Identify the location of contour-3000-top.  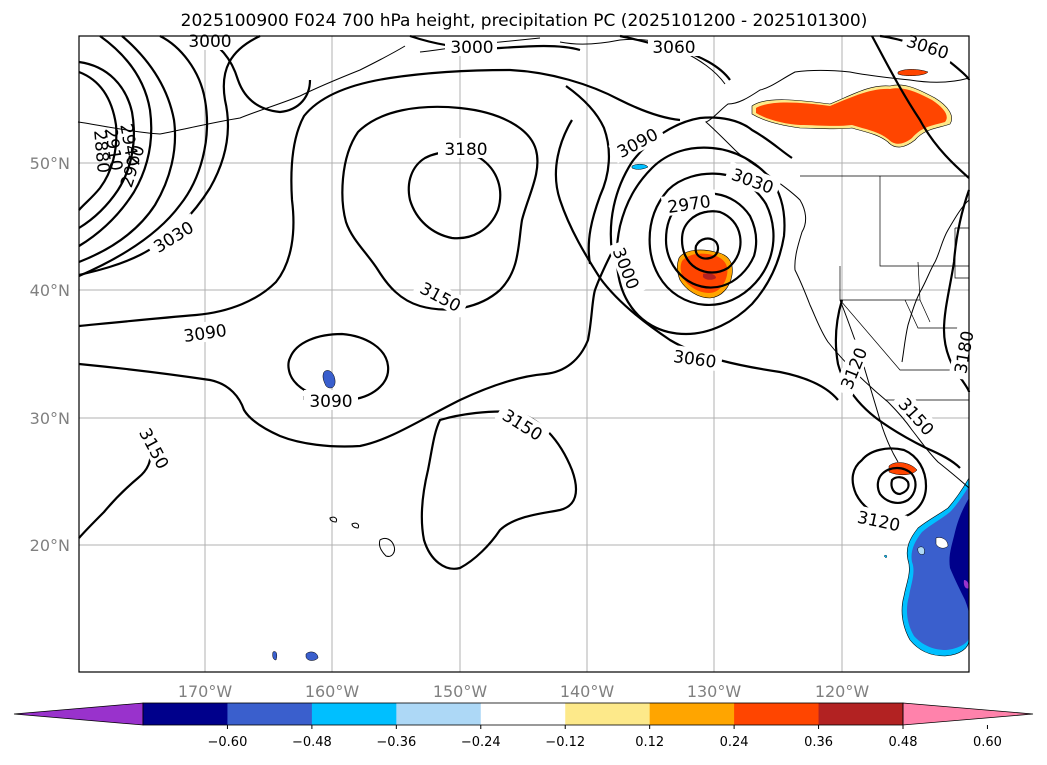
(495, 43).